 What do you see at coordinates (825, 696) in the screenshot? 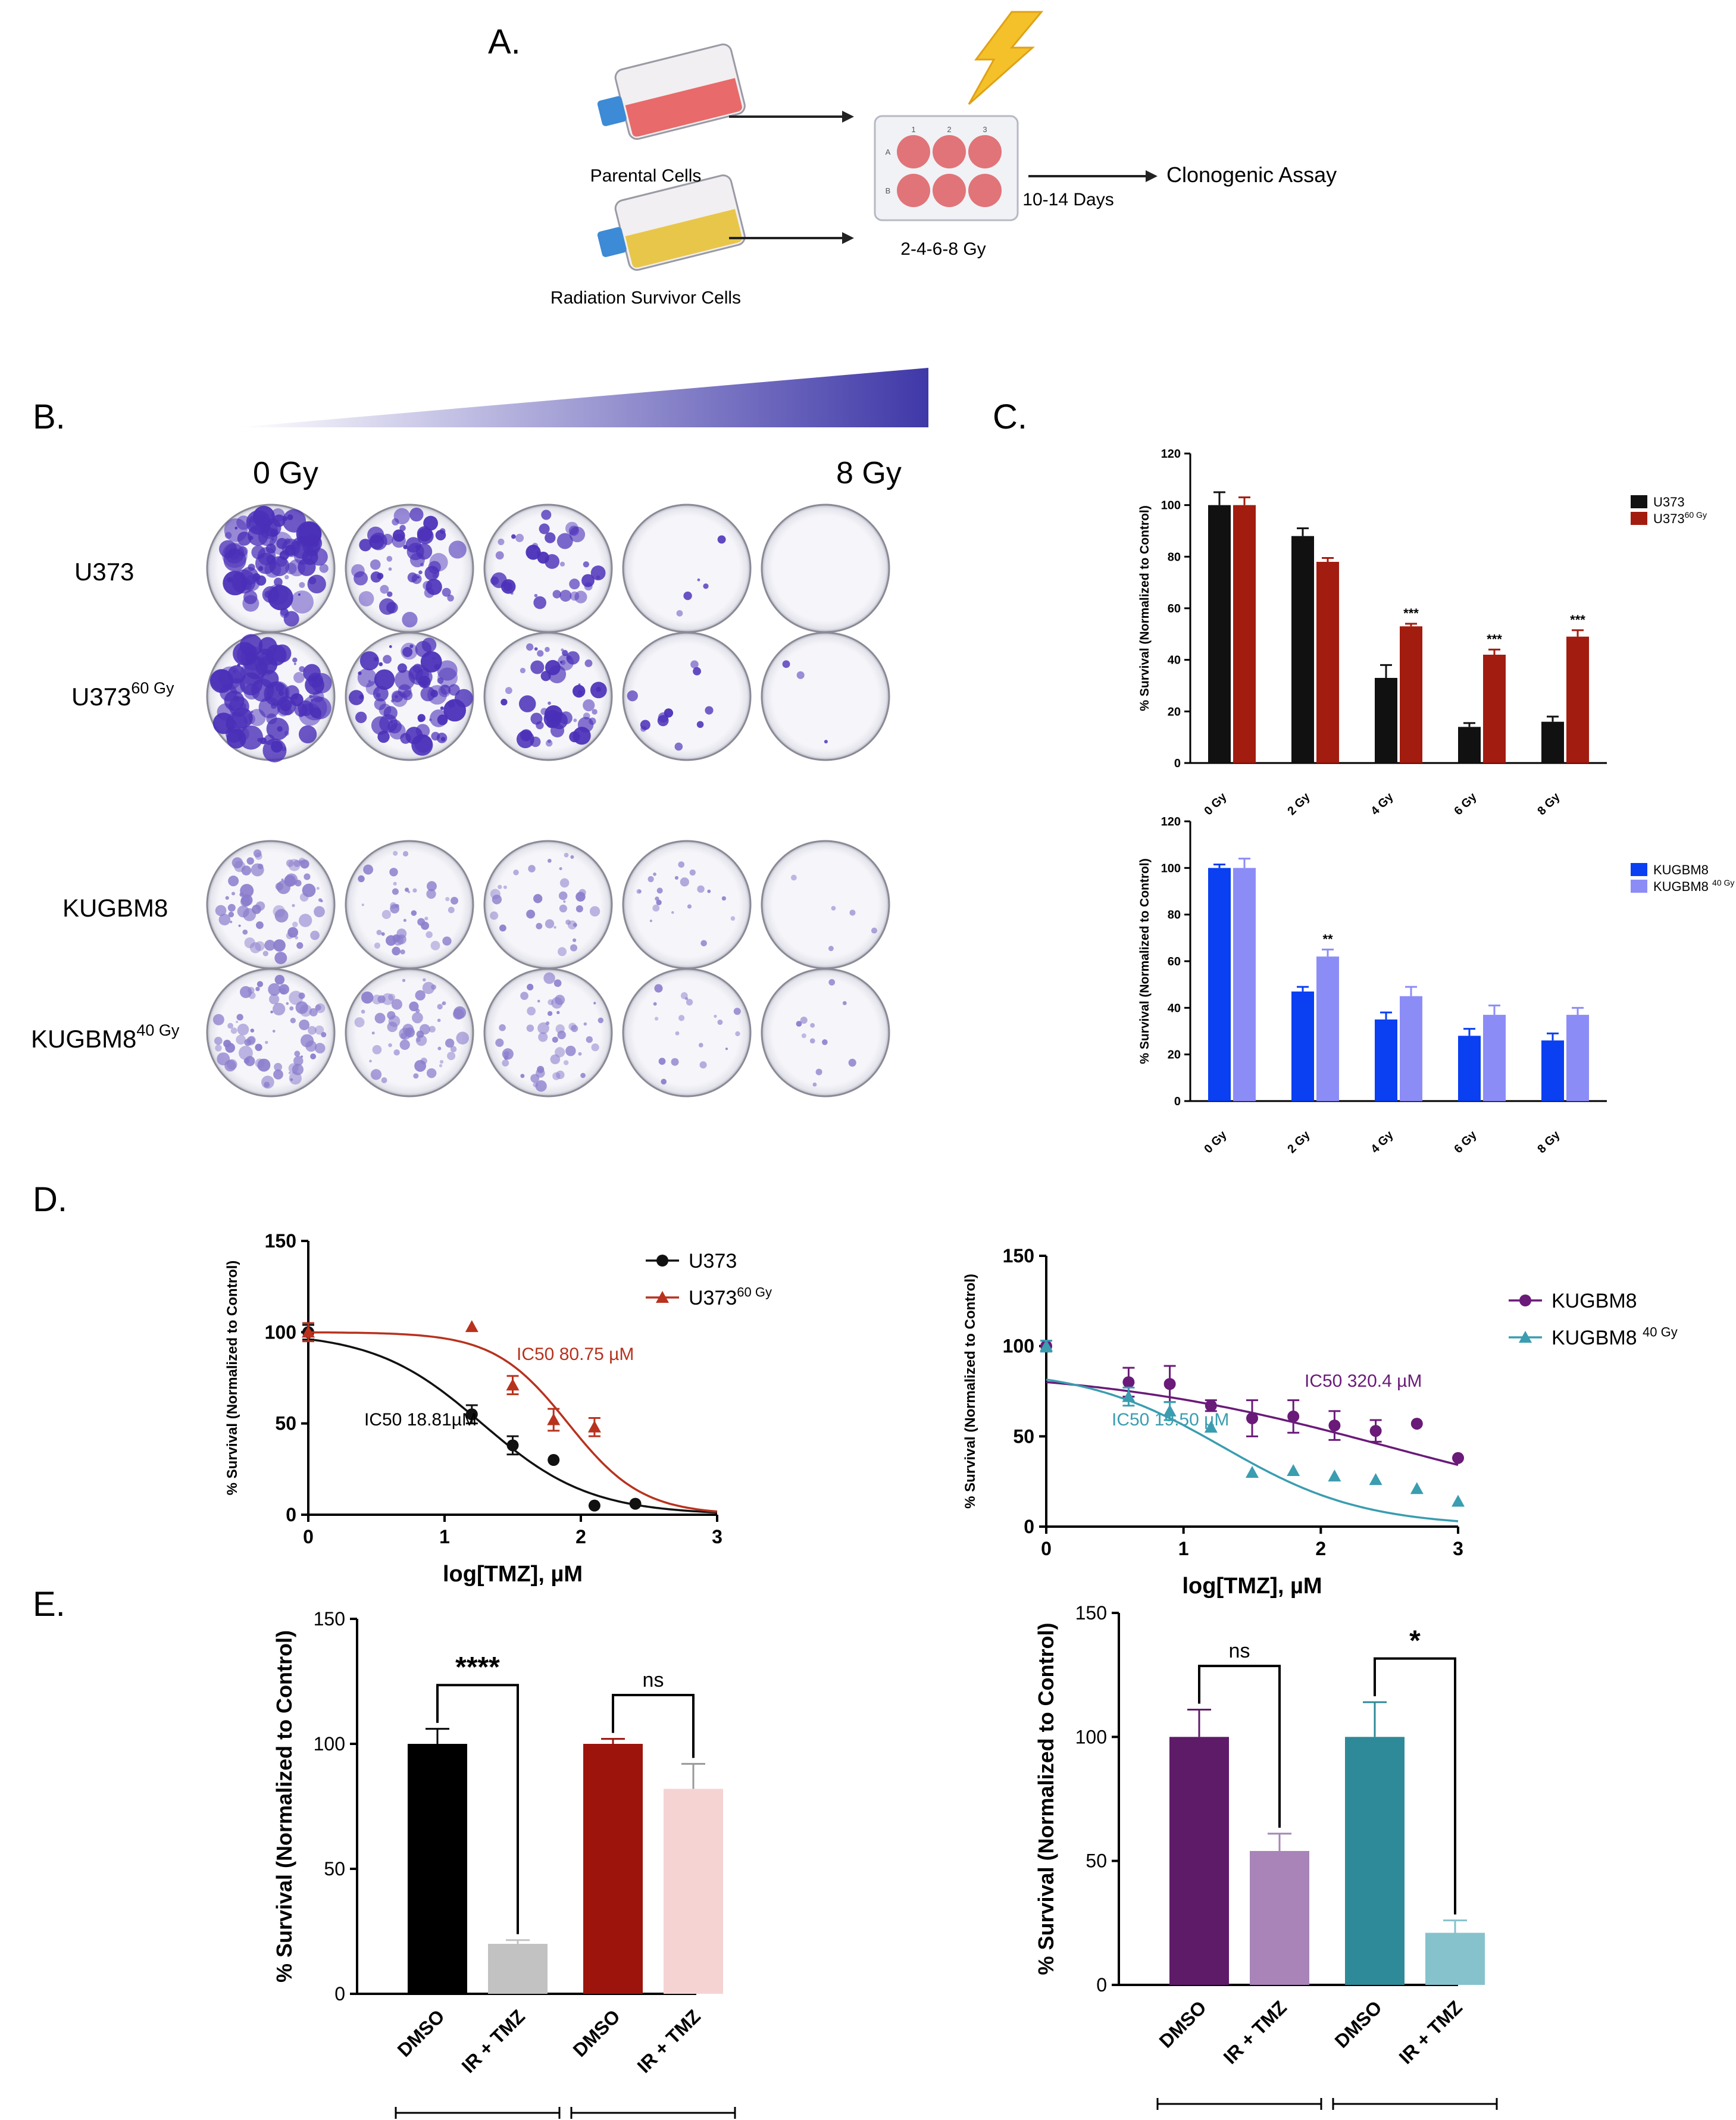
I see `petri-dish` at bounding box center [825, 696].